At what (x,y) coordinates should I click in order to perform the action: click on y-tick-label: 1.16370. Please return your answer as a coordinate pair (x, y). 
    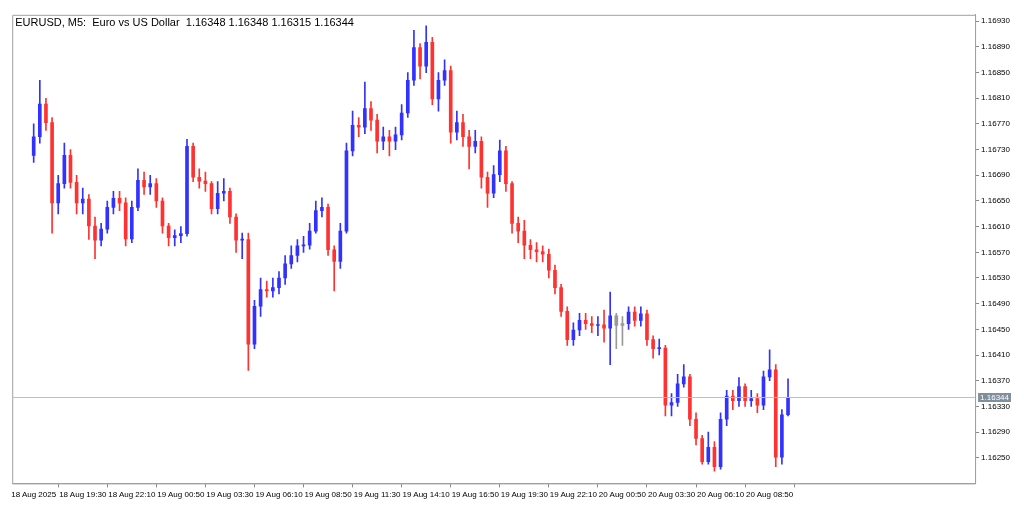
    Looking at the image, I should click on (996, 380).